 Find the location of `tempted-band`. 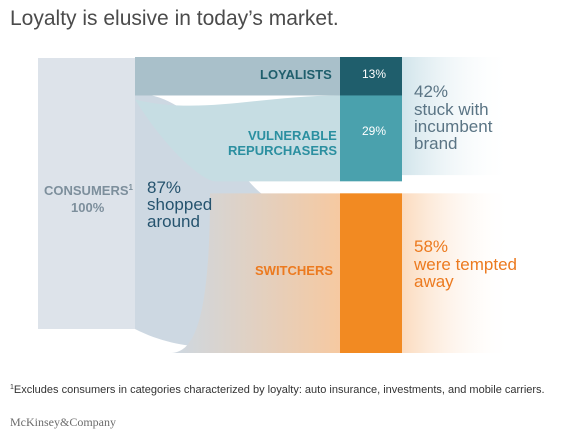

tempted-band is located at coordinates (457, 273).